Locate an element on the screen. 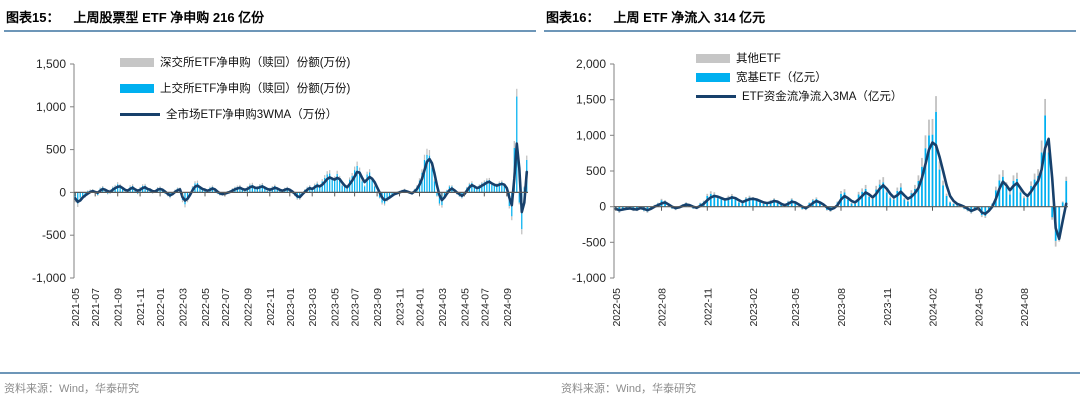 This screenshot has width=1080, height=402. svg-text: 2024-08 is located at coordinates (1025, 307).